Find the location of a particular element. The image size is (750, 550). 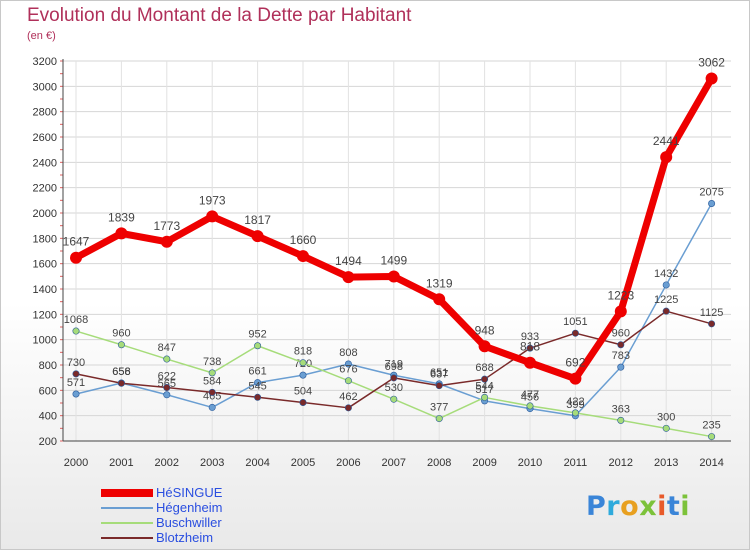

data-label: 1125 is located at coordinates (712, 313).